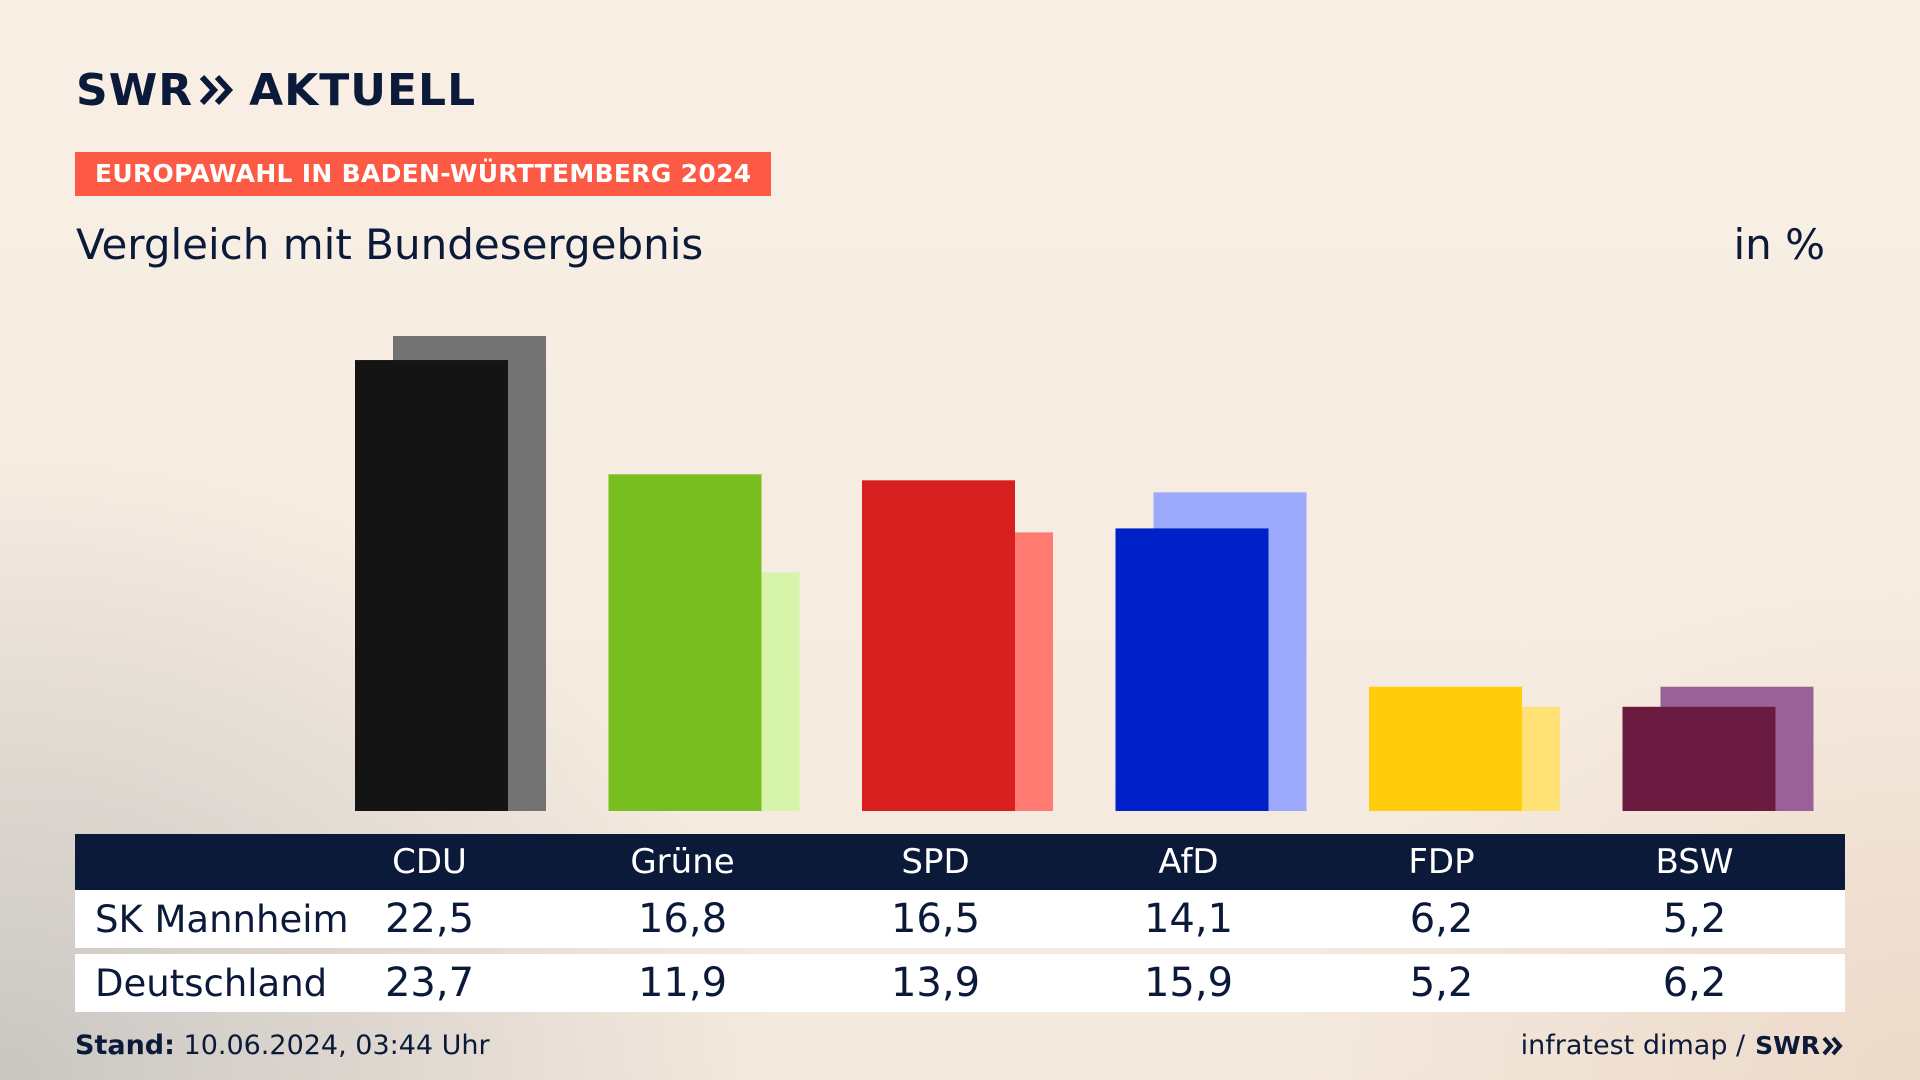  Describe the element at coordinates (429, 983) in the screenshot. I see `cell-value: 23,7` at that location.